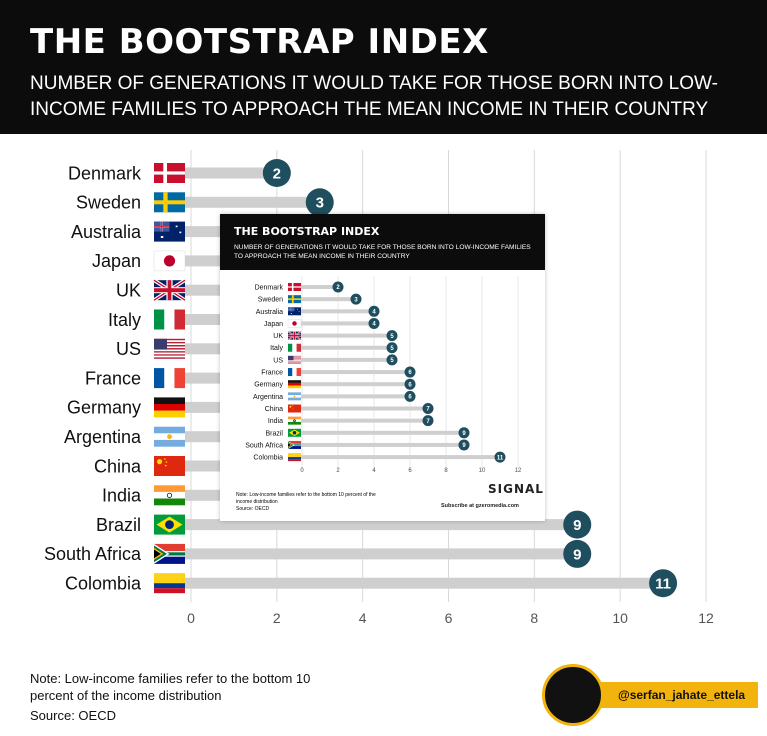  What do you see at coordinates (169, 407) in the screenshot?
I see `germany-flag` at bounding box center [169, 407].